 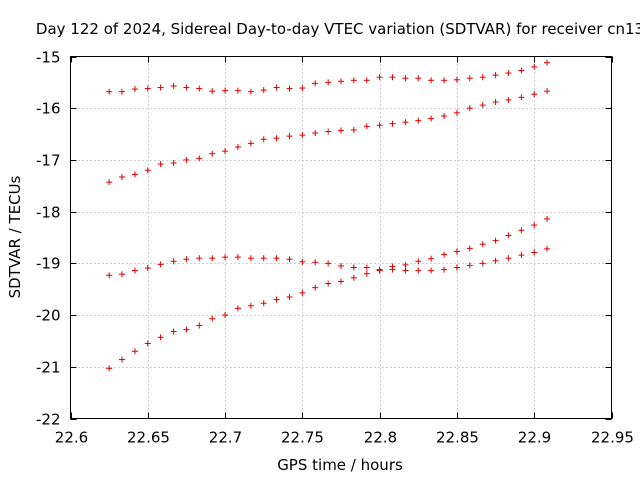 I want to click on x-tick-label: 22.95, so click(x=612, y=438).